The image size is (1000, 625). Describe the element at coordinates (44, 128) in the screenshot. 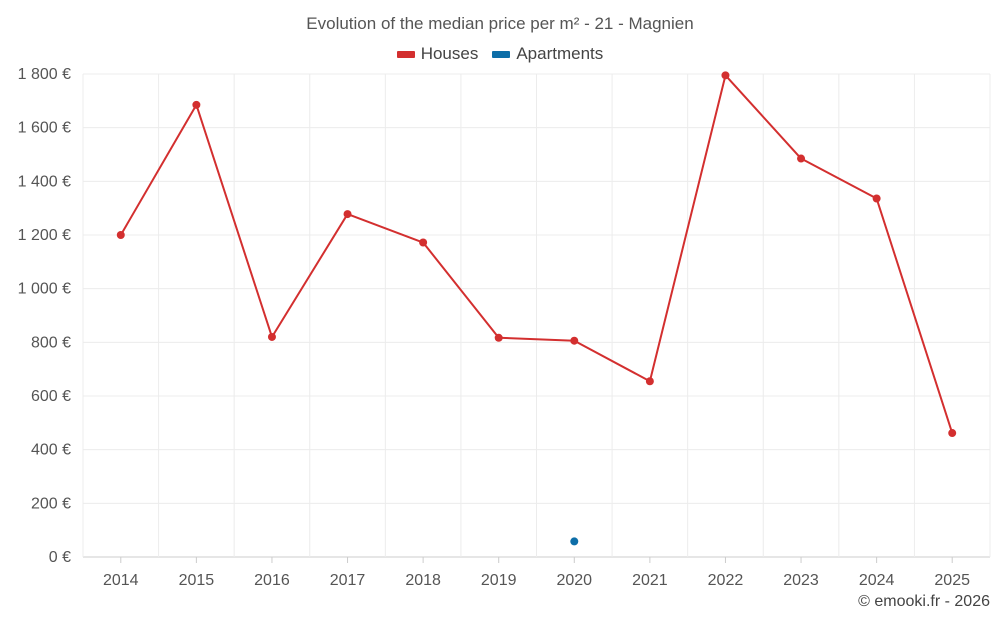

I see `y-tick-label: 1 600 €` at that location.